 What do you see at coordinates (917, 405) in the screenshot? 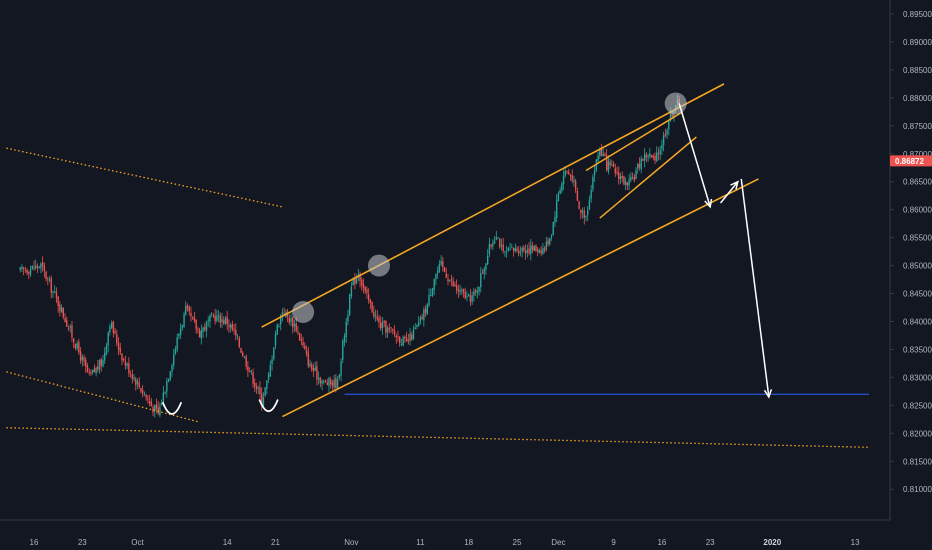
I see `y-tick-label: 0.82500` at bounding box center [917, 405].